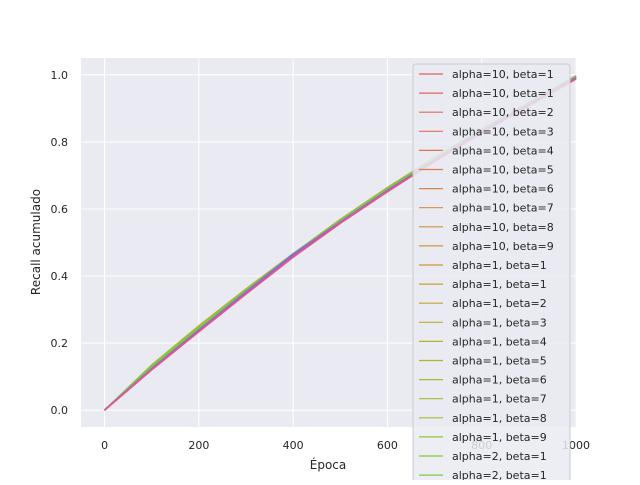 The height and width of the screenshot is (485, 640). I want to click on legend-label: alpha=1, beta=5, so click(499, 361).